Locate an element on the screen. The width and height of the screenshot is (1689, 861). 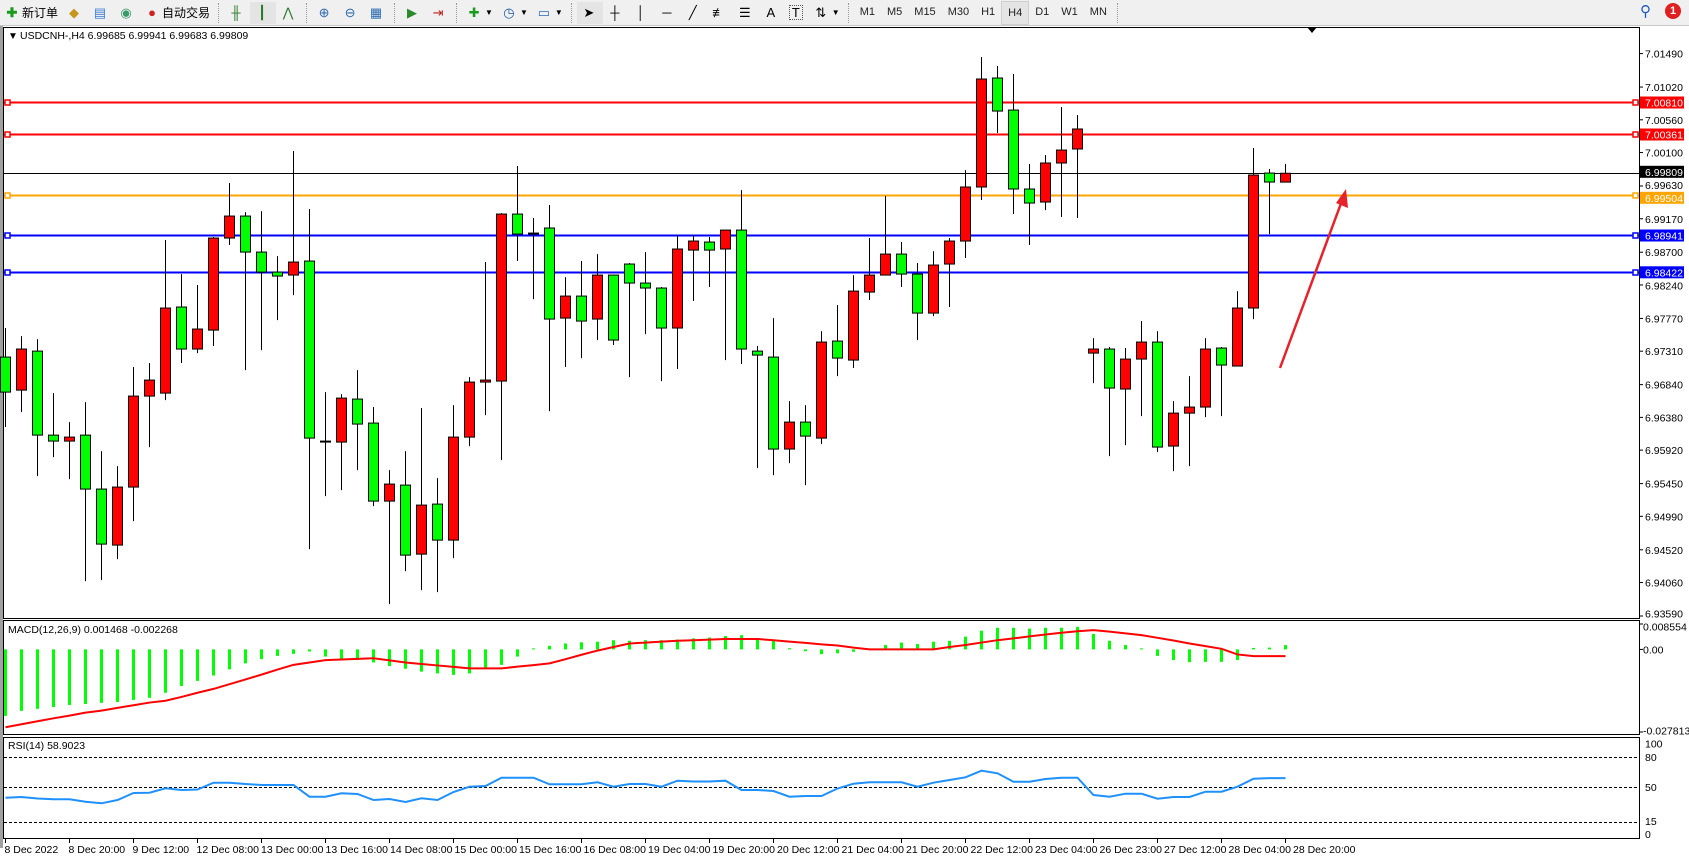
fibonacci-button: ≢ is located at coordinates (720, 13).